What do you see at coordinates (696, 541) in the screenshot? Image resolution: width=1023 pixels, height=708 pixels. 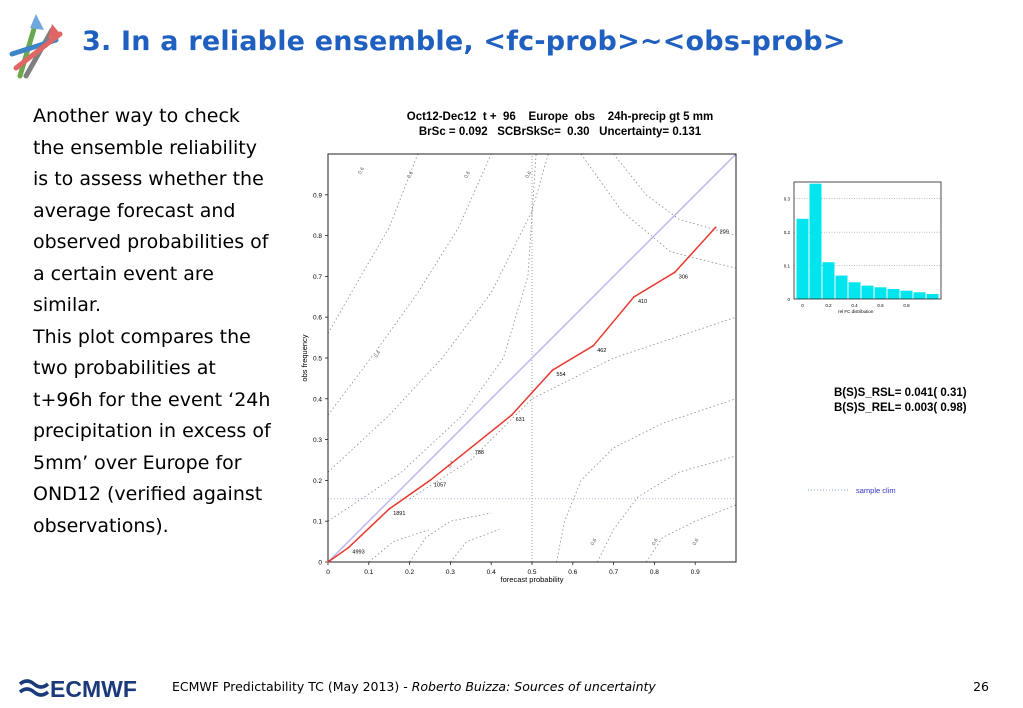 I see `contour-label-8: 0.6` at bounding box center [696, 541].